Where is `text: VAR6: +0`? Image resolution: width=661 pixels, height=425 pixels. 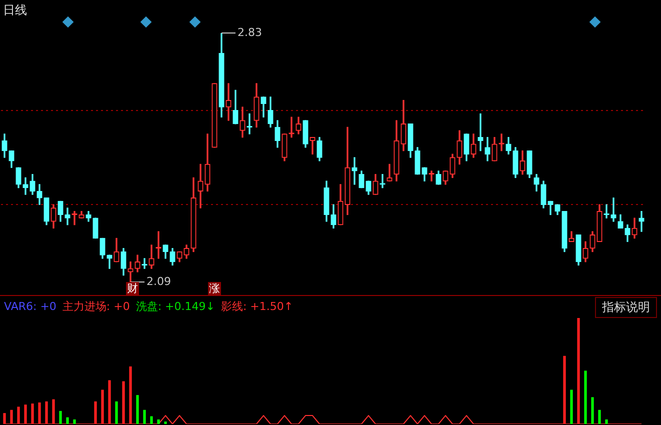 text: VAR6: +0 is located at coordinates (30, 306).